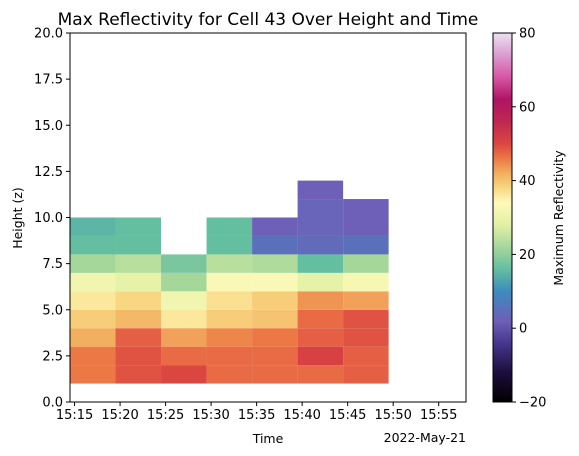 This screenshot has height=456, width=579. I want to click on x-tick-label: 15:40, so click(301, 415).